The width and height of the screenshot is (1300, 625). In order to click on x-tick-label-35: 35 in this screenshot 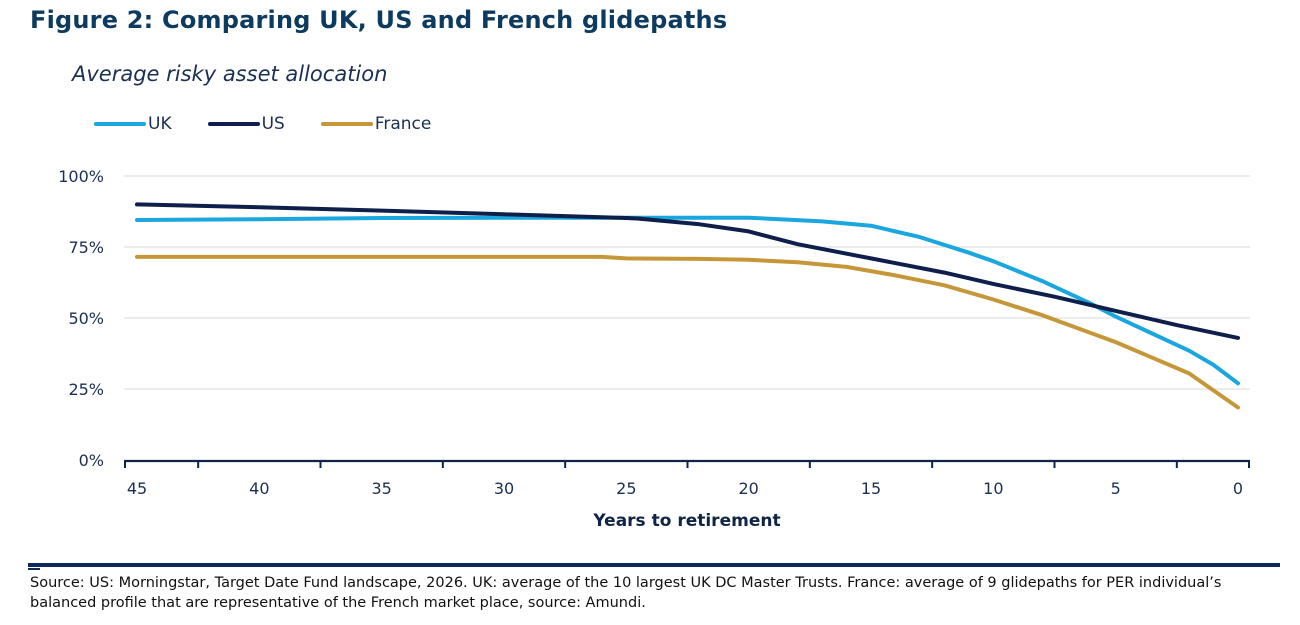, I will do `click(381, 488)`.